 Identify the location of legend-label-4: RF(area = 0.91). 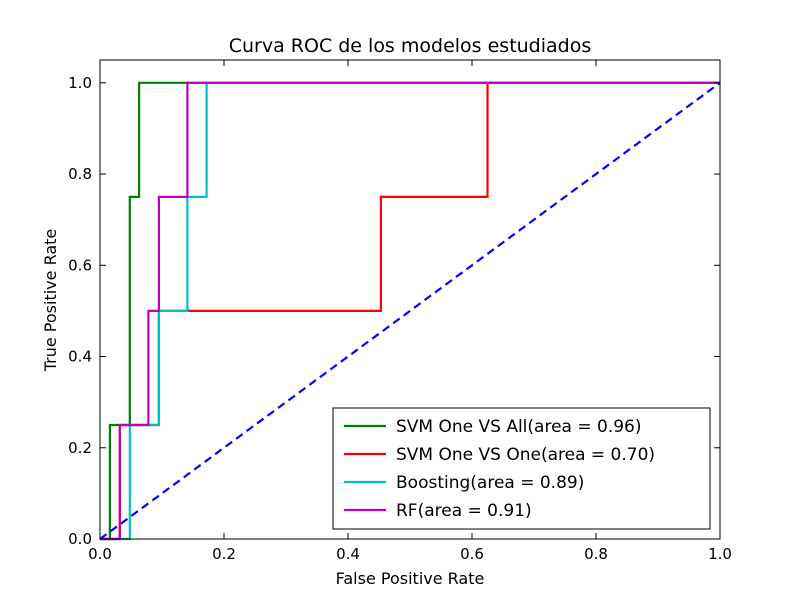
(464, 511).